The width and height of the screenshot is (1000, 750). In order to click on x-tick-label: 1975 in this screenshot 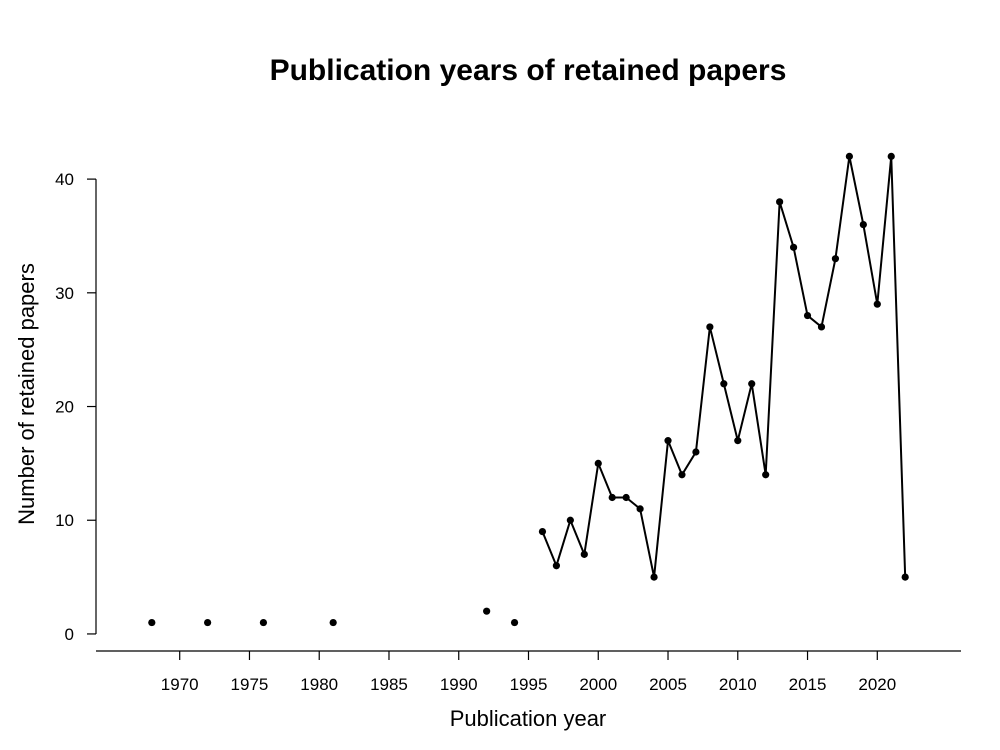, I will do `click(250, 684)`.